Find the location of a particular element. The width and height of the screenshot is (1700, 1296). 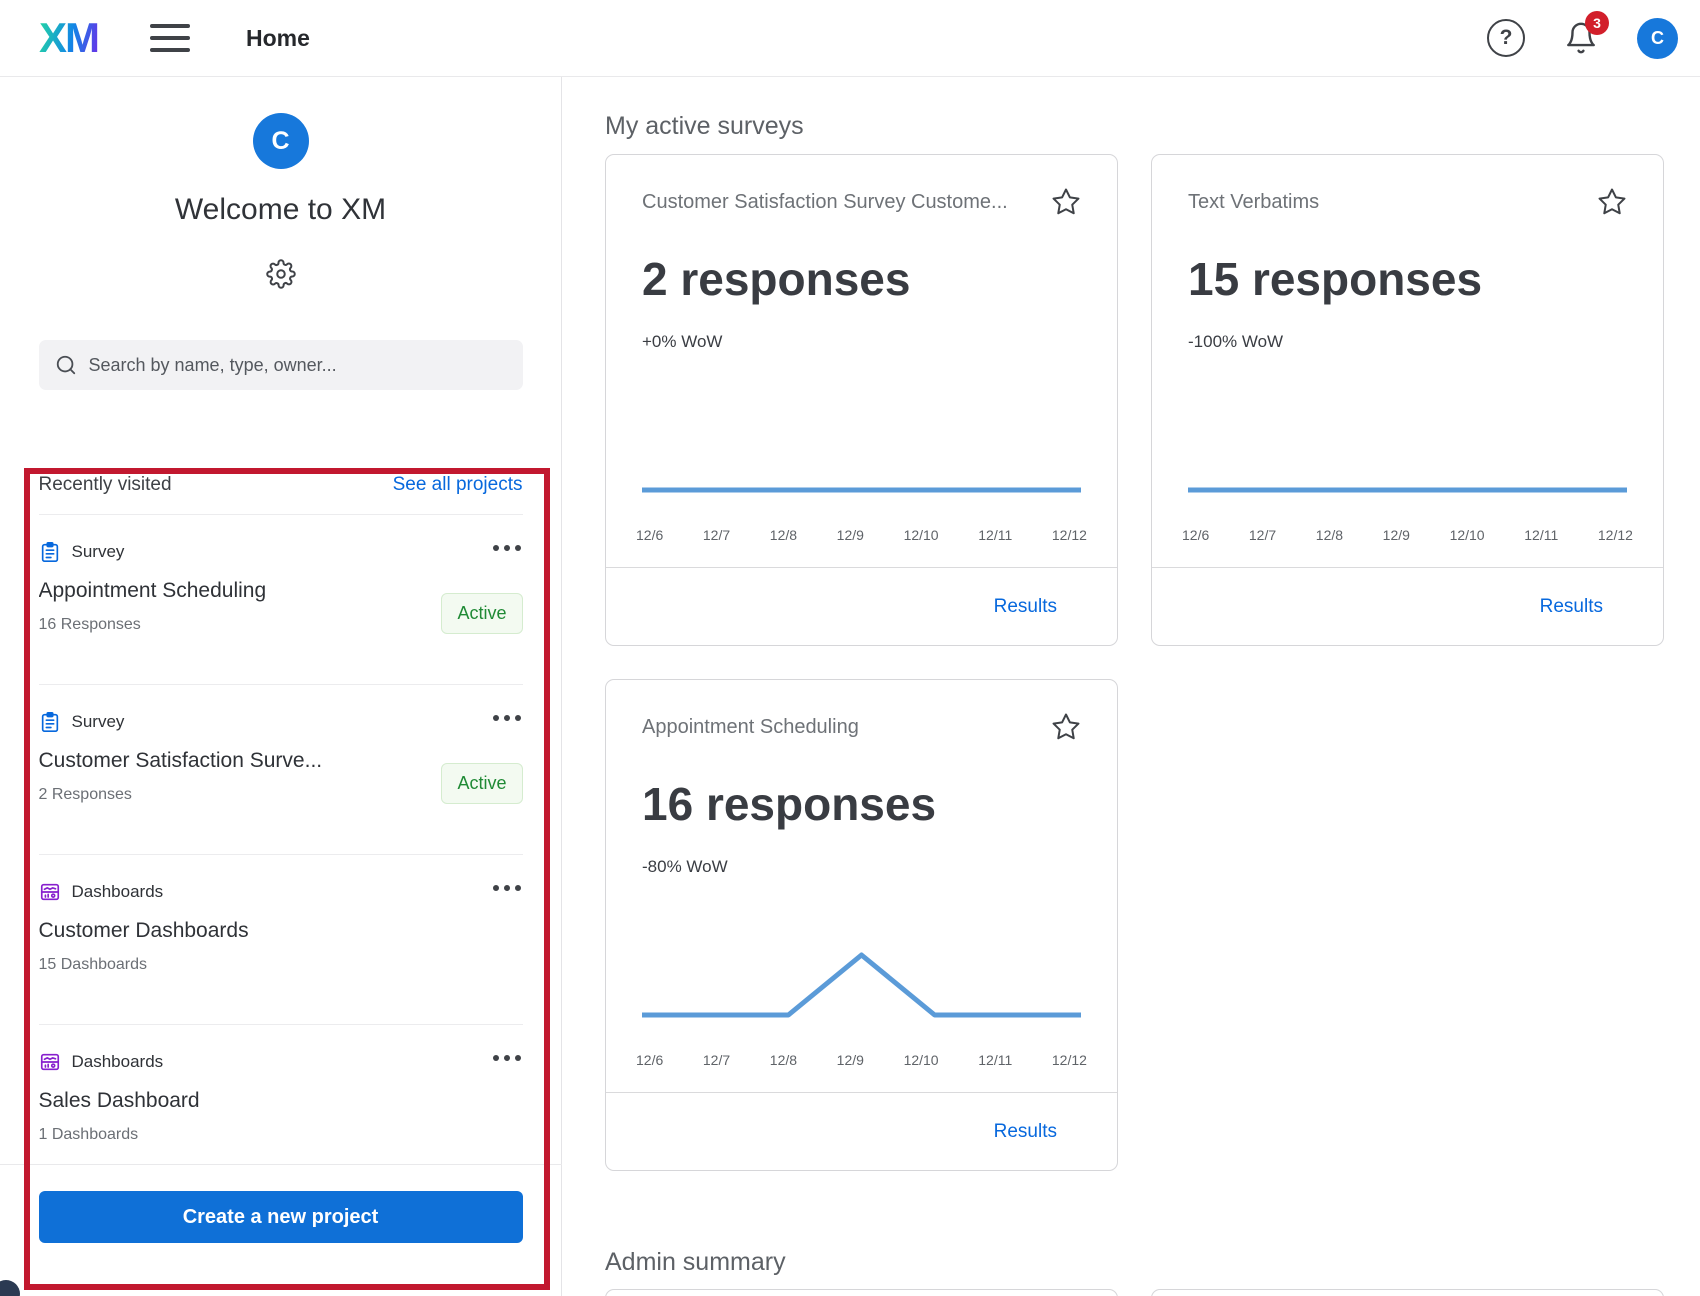

notifications-button: 3 is located at coordinates (1585, 34).